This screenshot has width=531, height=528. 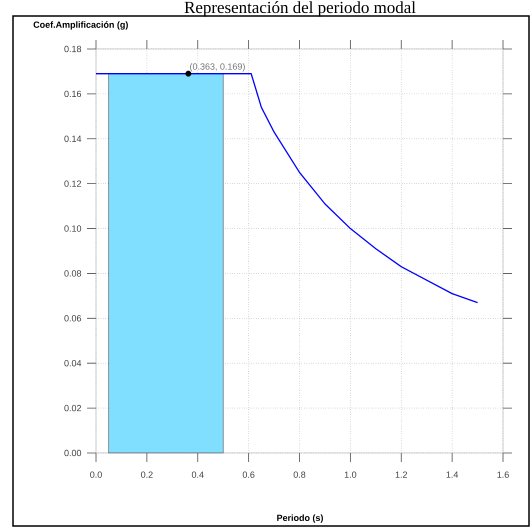 I want to click on y-tick-label: 0.10, so click(x=73, y=228).